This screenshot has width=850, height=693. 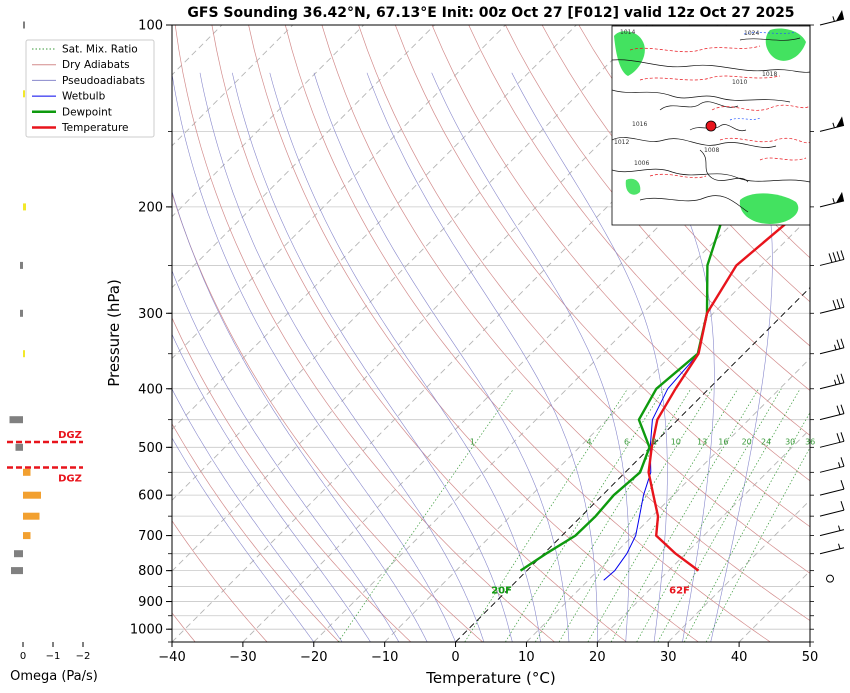 What do you see at coordinates (621, 142) in the screenshot?
I see `map-label: 1012` at bounding box center [621, 142].